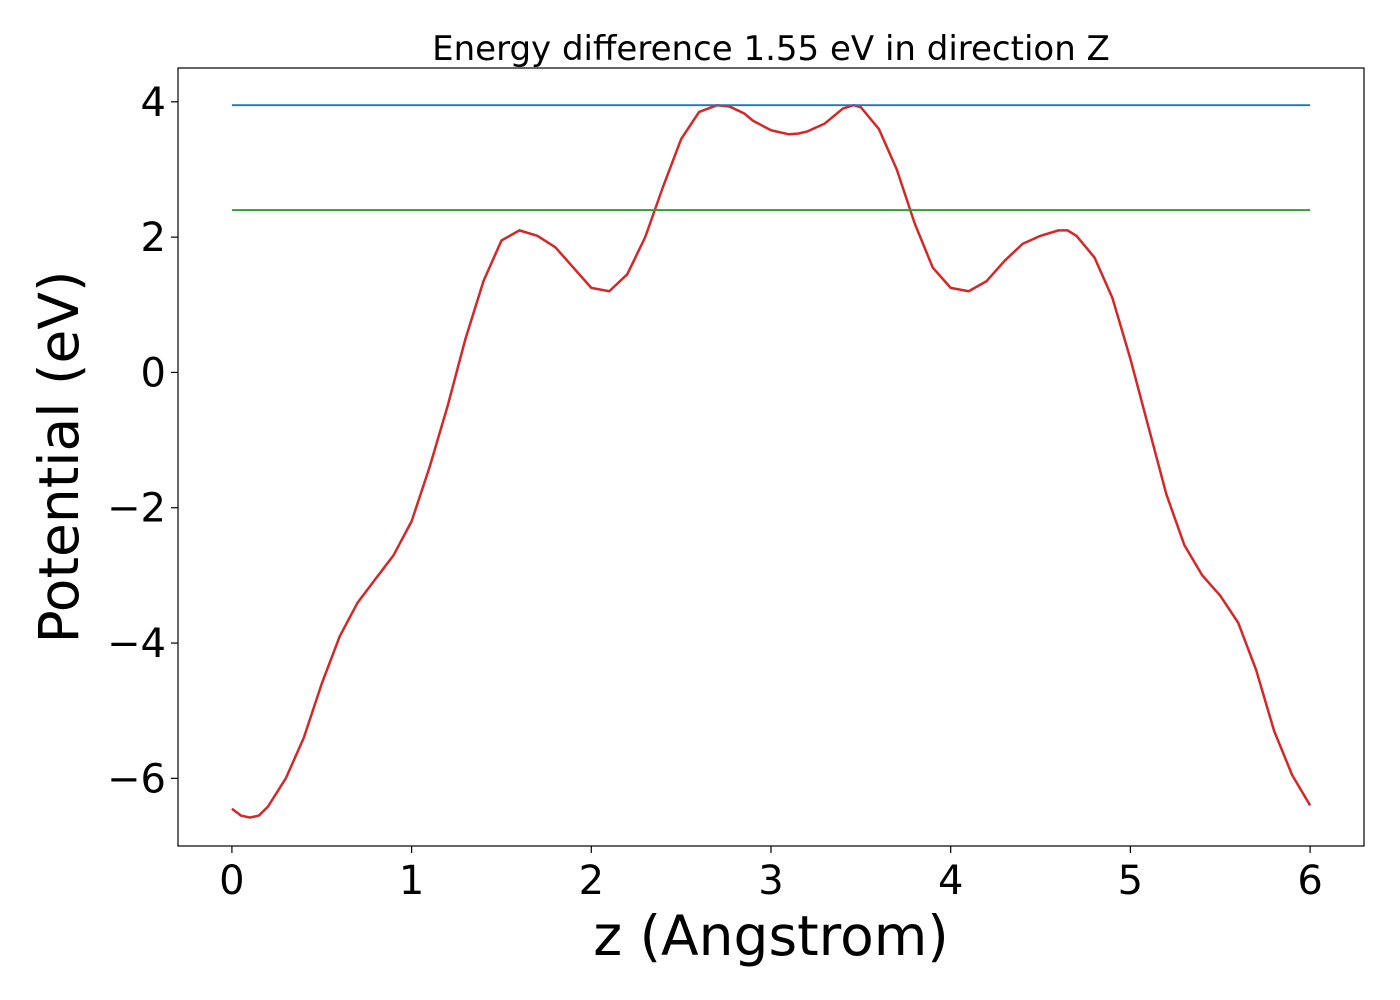  Describe the element at coordinates (770, 881) in the screenshot. I see `x-tick-label: 3` at that location.